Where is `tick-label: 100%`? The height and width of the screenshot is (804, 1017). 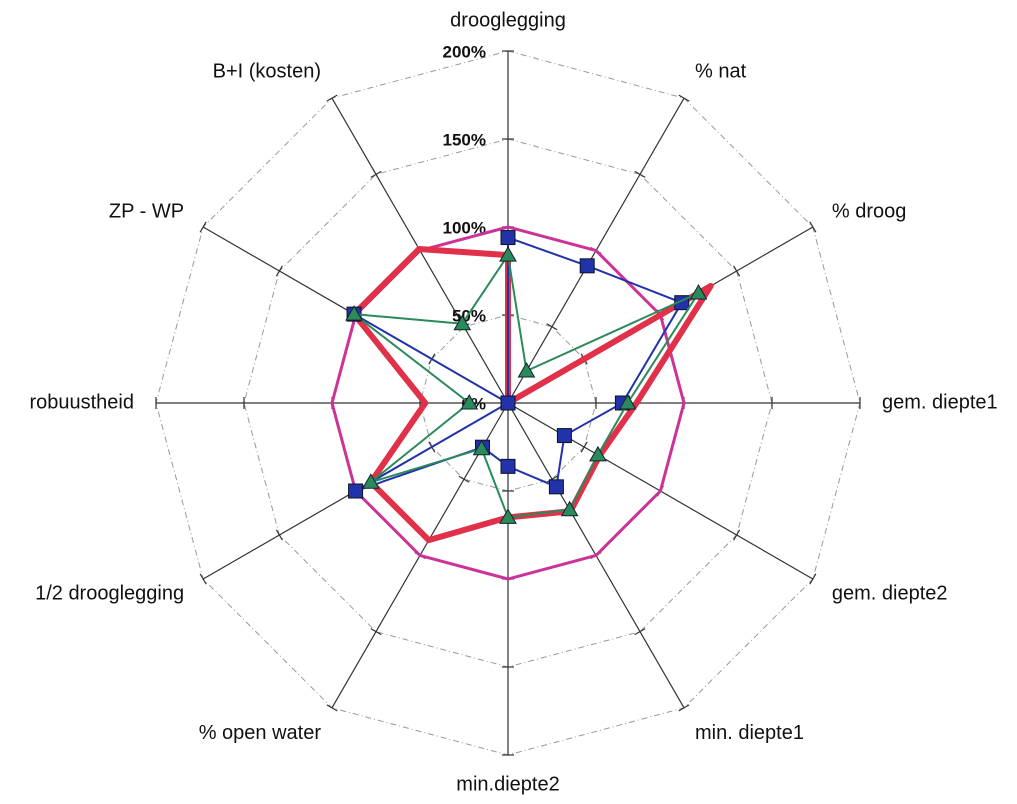
tick-label: 100% is located at coordinates (464, 227).